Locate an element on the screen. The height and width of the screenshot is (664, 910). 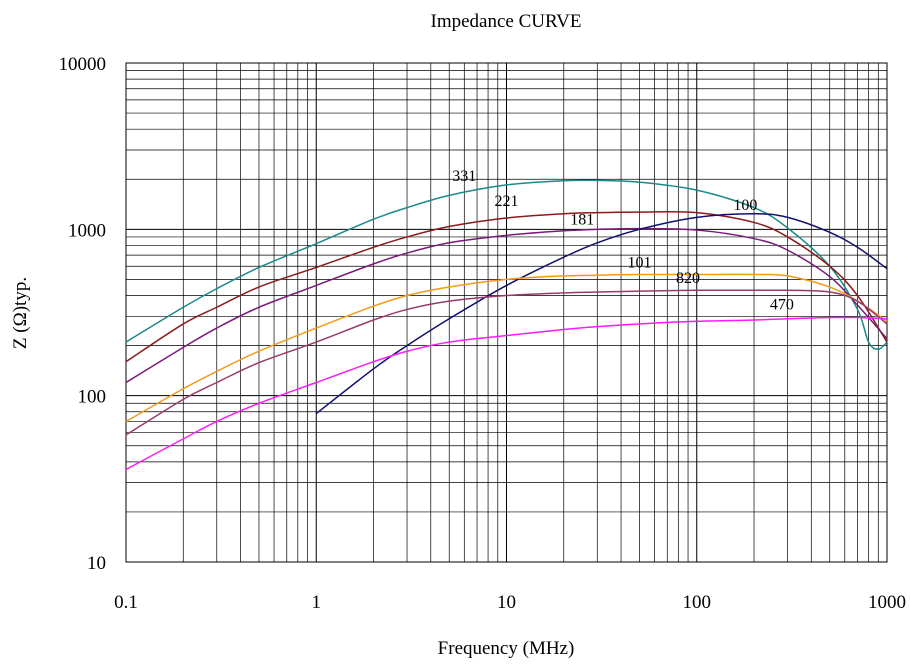
x-tick-label: 100 is located at coordinates (697, 602).